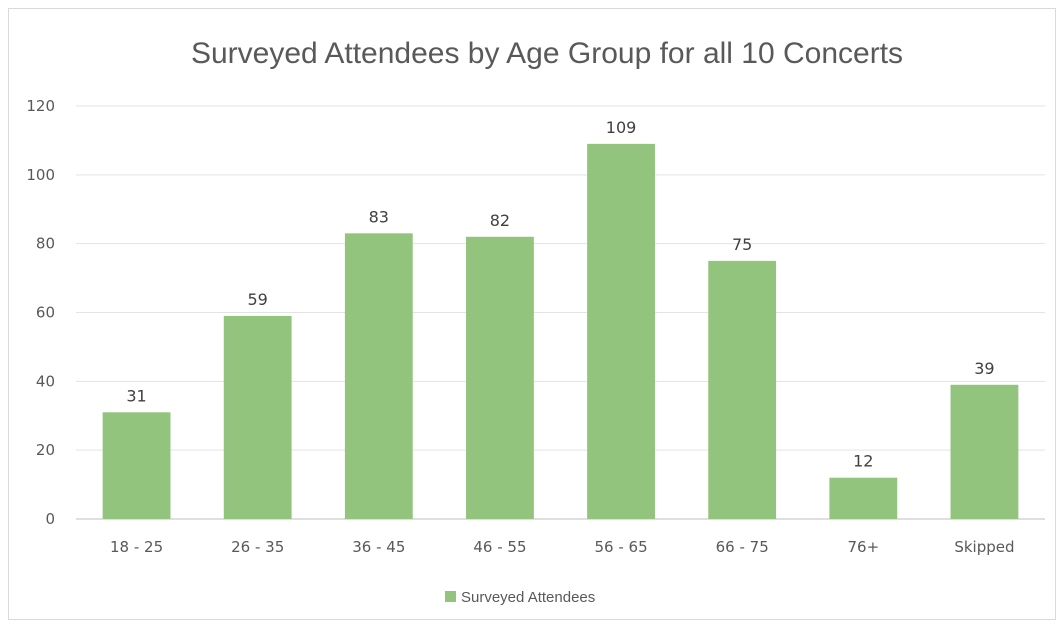 This screenshot has height=627, width=1064. What do you see at coordinates (621, 127) in the screenshot?
I see `data-label: 109` at bounding box center [621, 127].